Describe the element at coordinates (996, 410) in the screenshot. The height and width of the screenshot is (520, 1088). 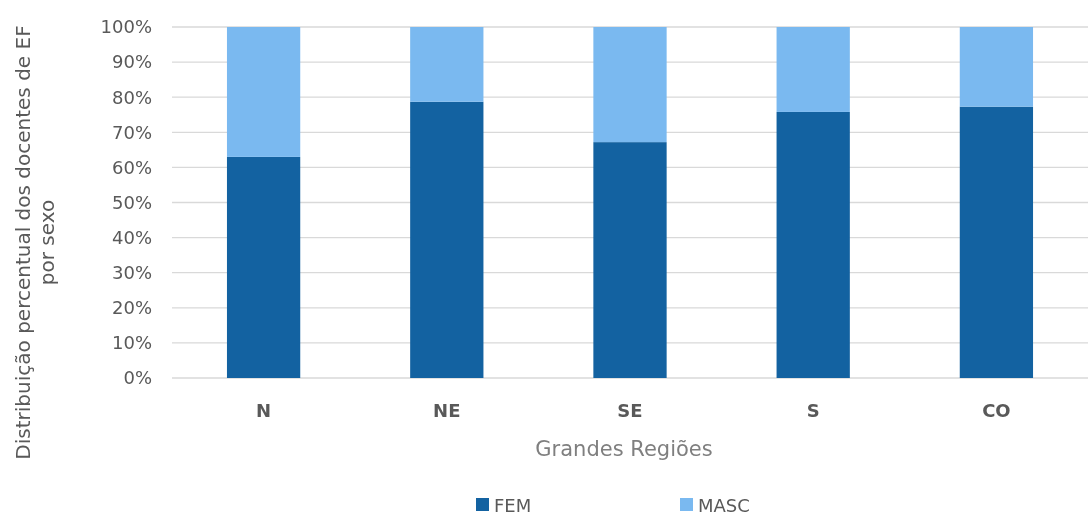
I see `x-tick-label: CO` at that location.